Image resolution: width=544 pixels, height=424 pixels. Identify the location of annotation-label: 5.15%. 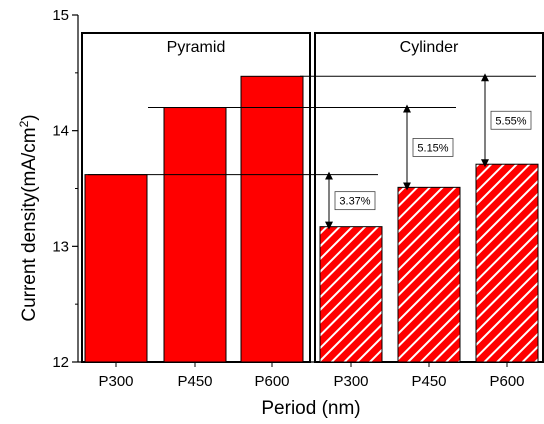
(432, 148).